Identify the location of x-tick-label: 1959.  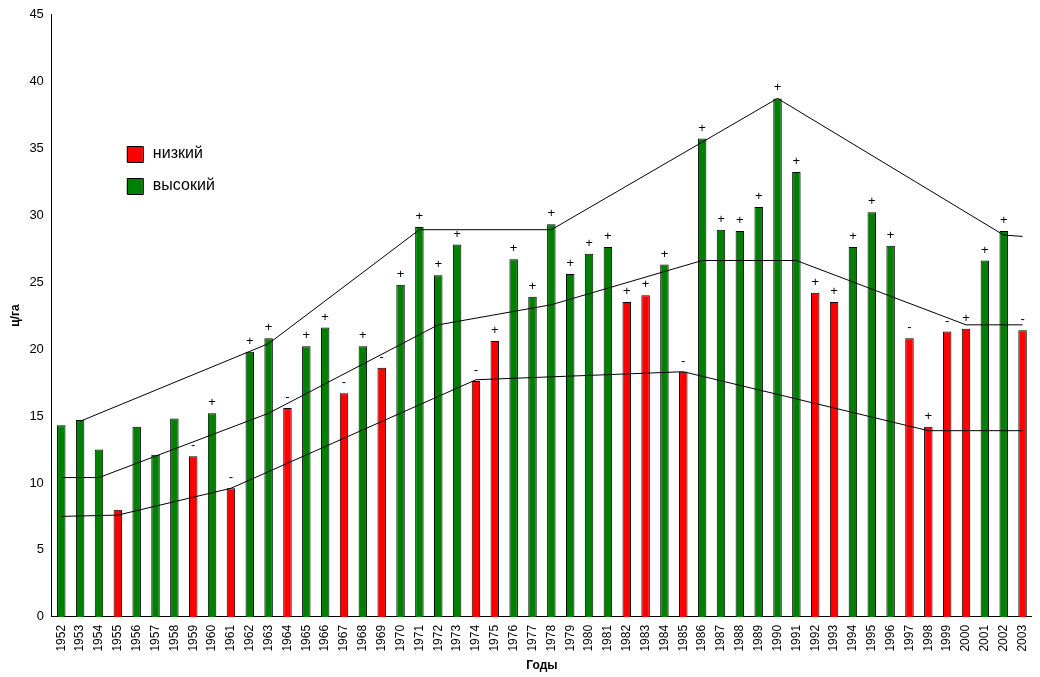
(192, 638).